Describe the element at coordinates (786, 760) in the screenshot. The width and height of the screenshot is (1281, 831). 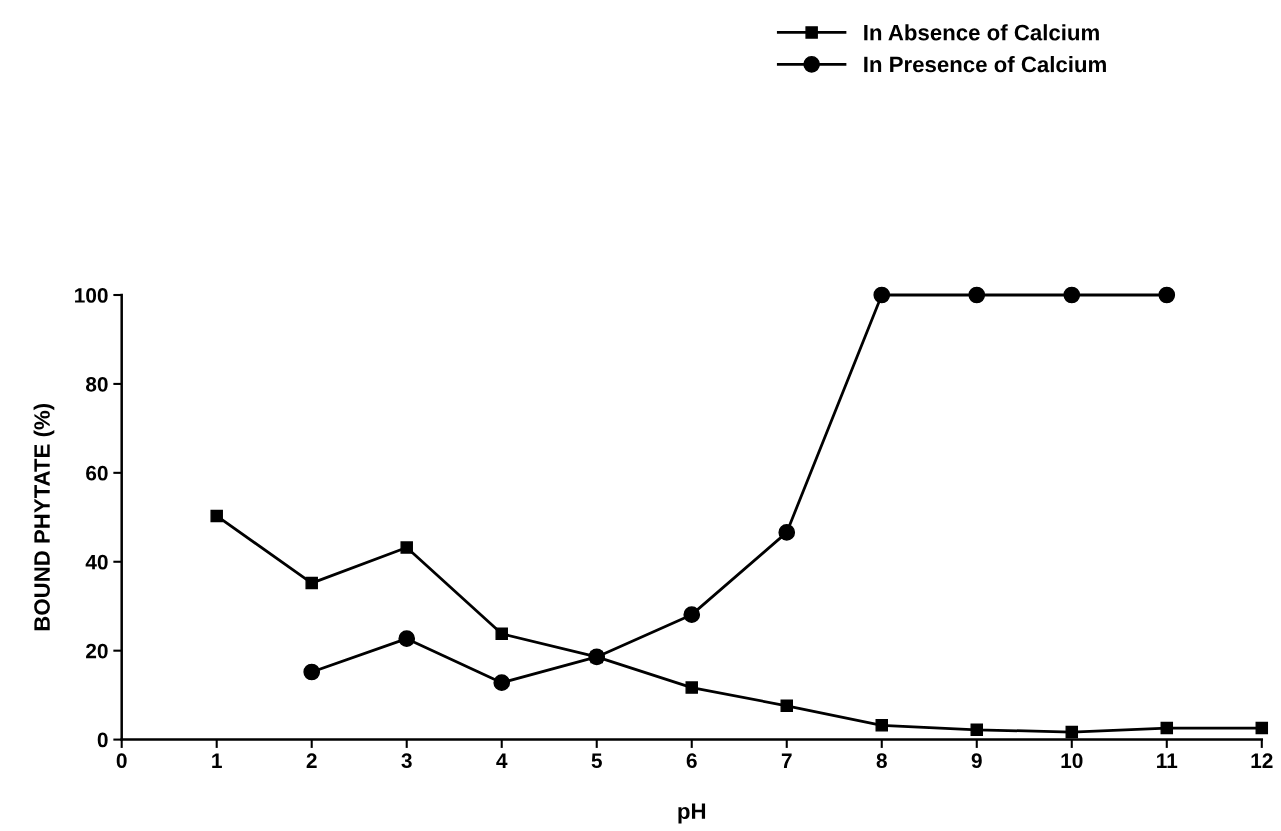
I see `x-tick-label: 7` at that location.